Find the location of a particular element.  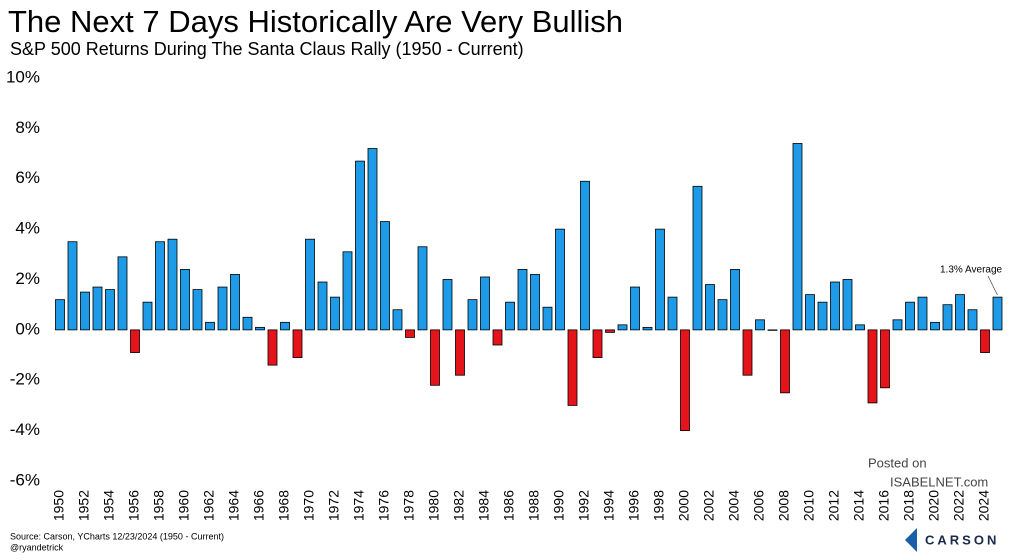

annotation-line is located at coordinates (992, 285).